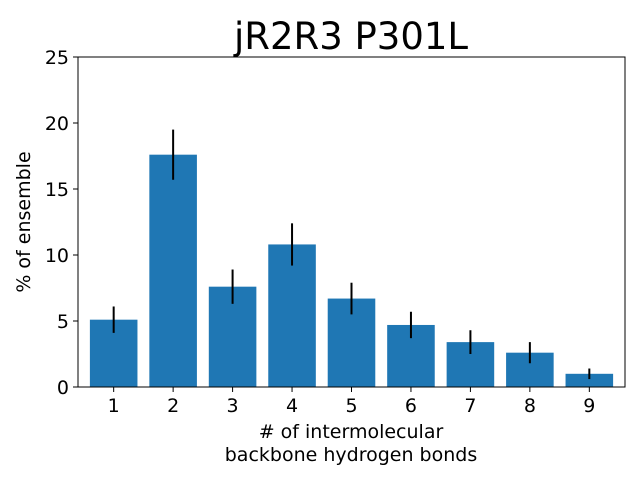 This screenshot has width=640, height=480. I want to click on y-tick-label-20: 20, so click(57, 124).